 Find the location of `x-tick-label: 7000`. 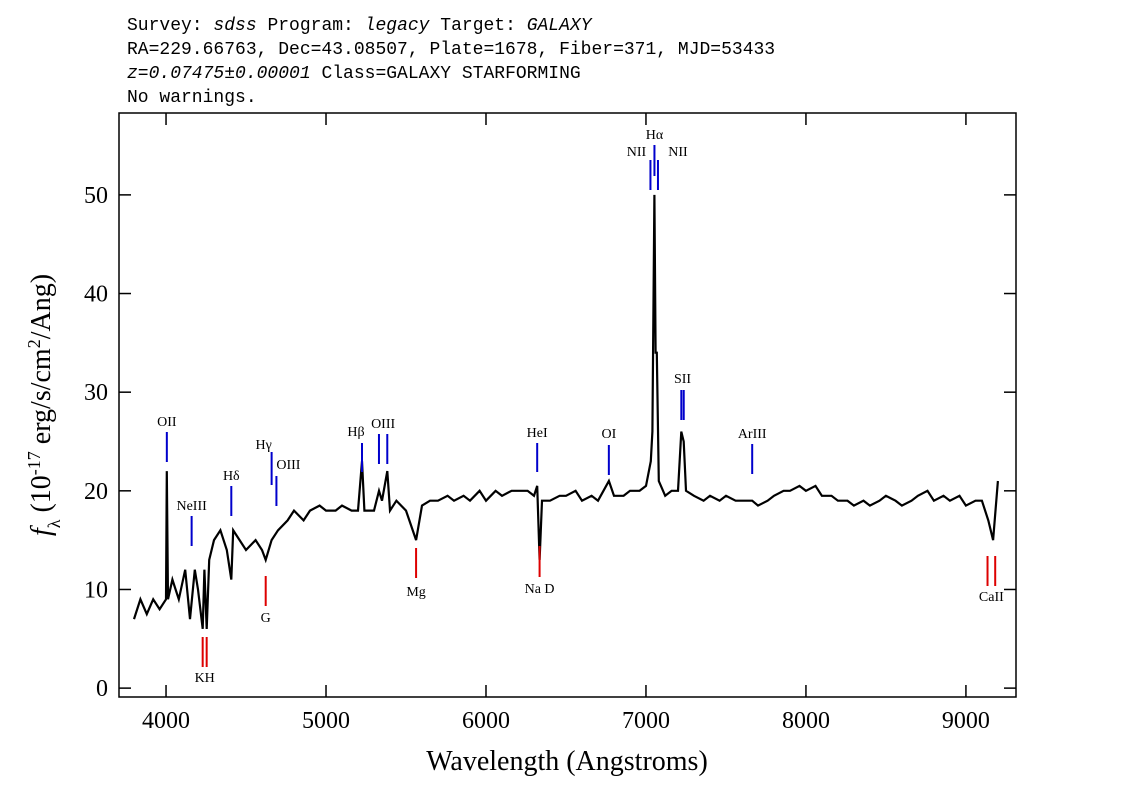

x-tick-label: 7000 is located at coordinates (646, 721).